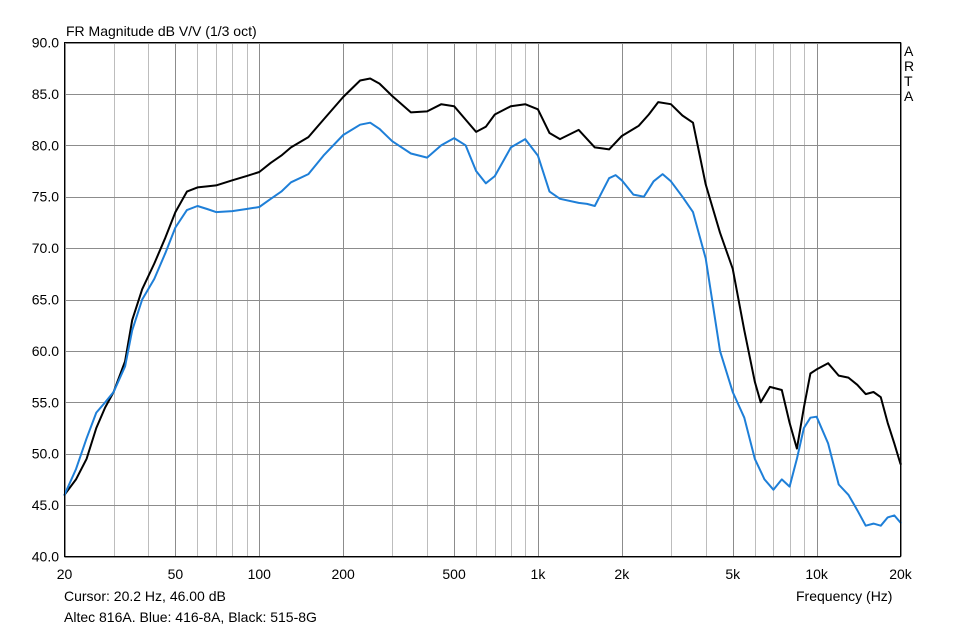 This screenshot has height=629, width=963. Describe the element at coordinates (909, 66) in the screenshot. I see `watermark-letter: R` at that location.